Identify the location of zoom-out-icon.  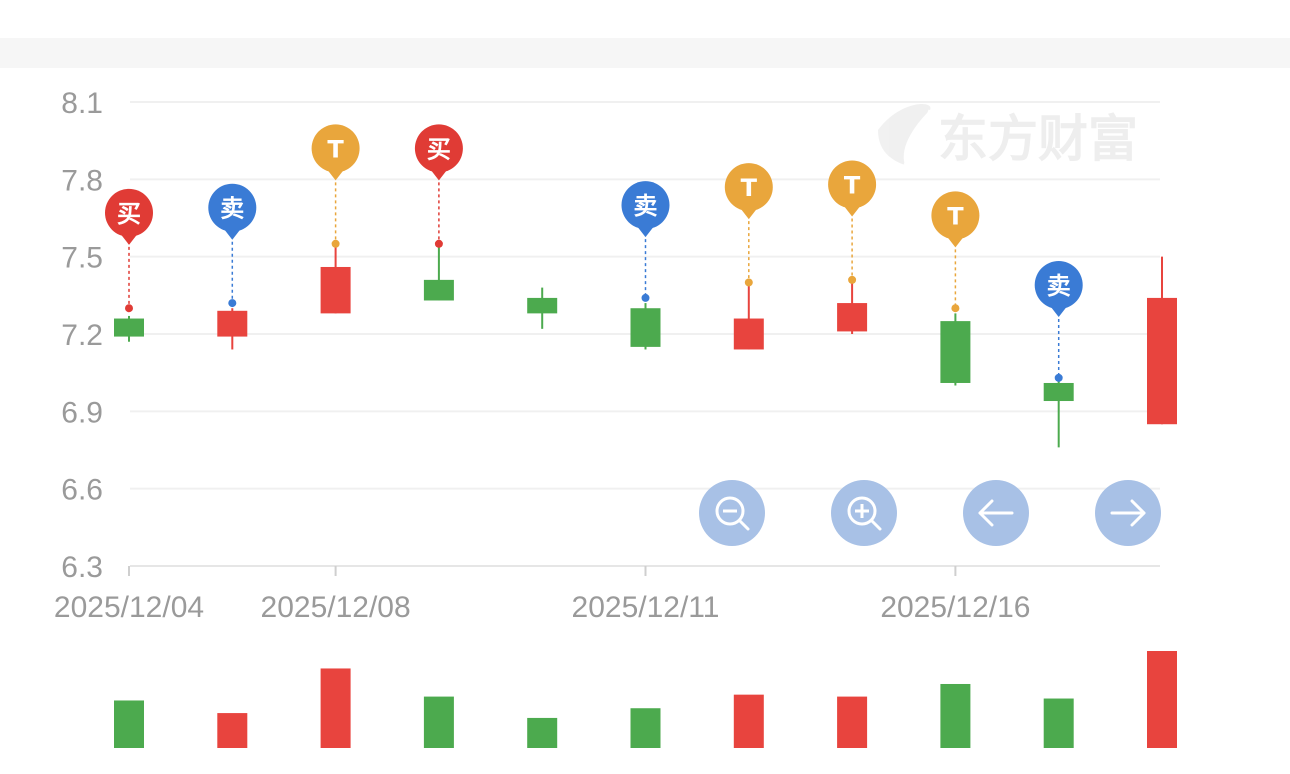
(732, 513).